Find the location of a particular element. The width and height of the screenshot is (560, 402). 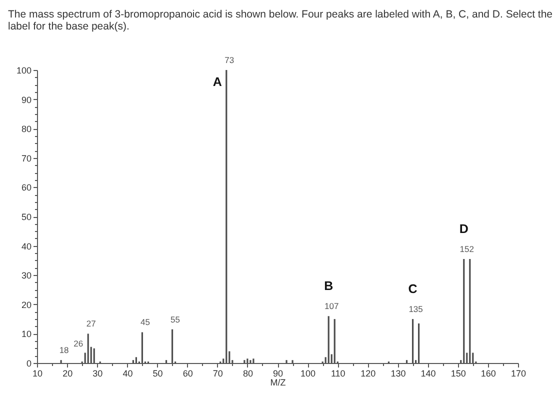

annotation: 26 is located at coordinates (79, 343).